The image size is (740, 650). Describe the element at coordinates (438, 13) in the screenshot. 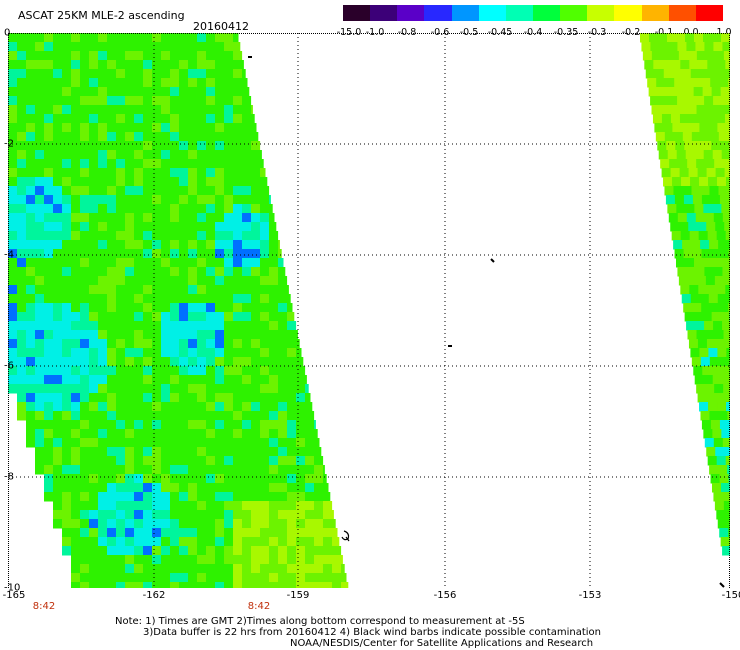

I see `colorbar-segment` at that location.